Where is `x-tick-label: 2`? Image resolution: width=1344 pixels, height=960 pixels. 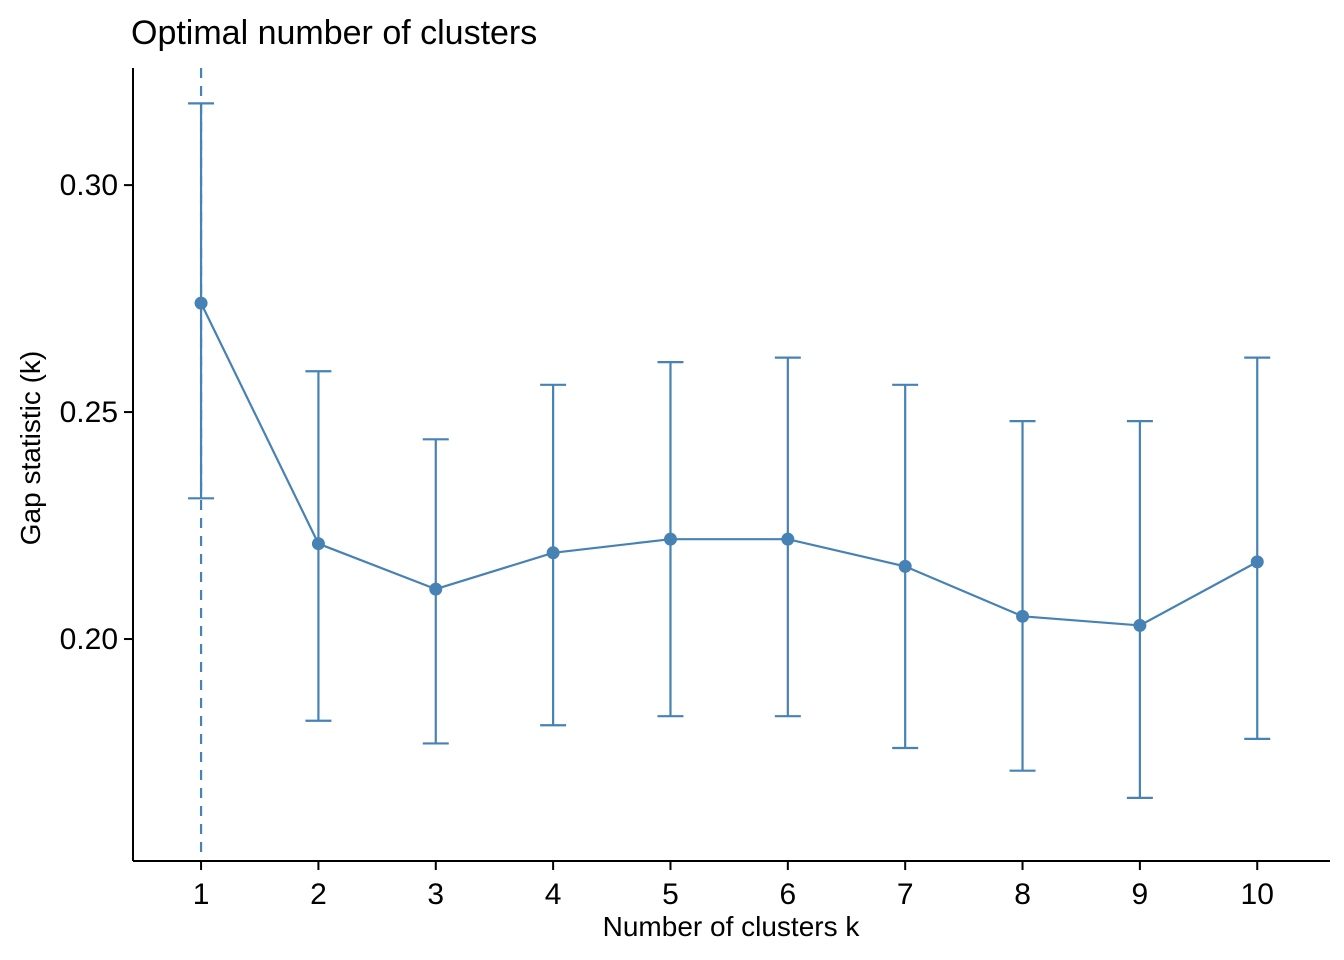
x-tick-label: 2 is located at coordinates (318, 894).